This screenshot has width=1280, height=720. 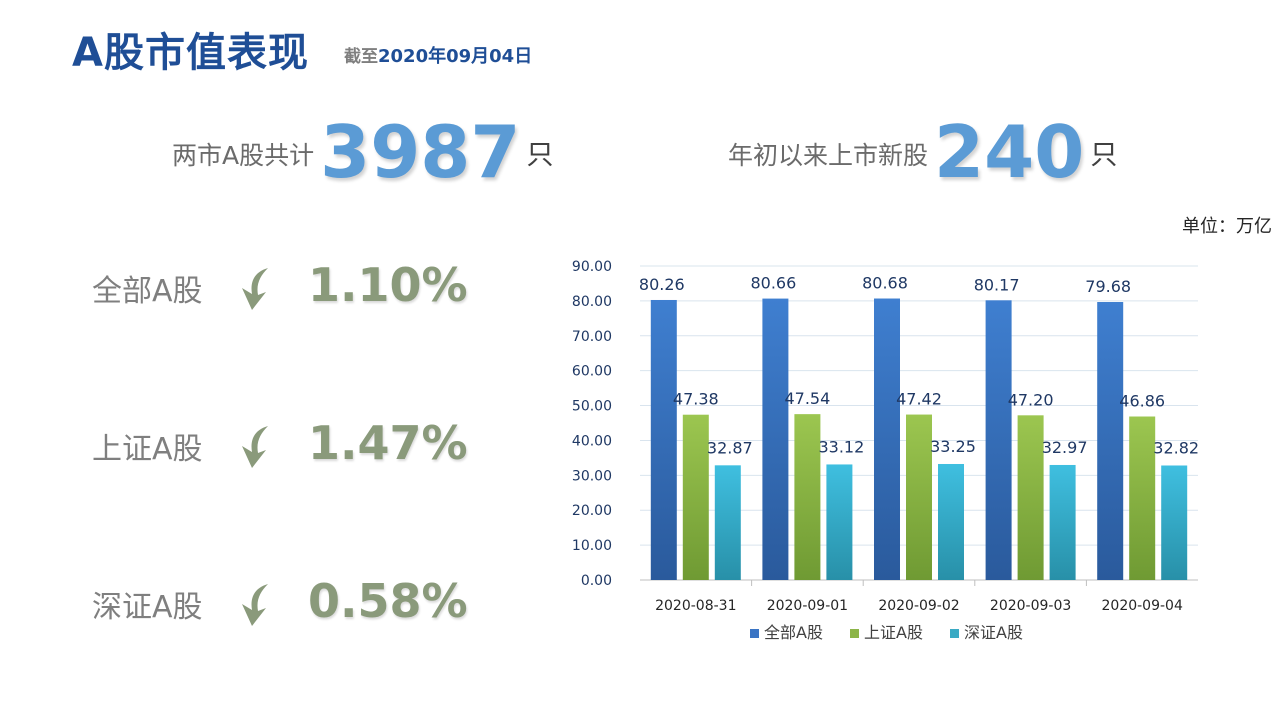 What do you see at coordinates (807, 398) in the screenshot?
I see `data-label-sh: 47.54` at bounding box center [807, 398].